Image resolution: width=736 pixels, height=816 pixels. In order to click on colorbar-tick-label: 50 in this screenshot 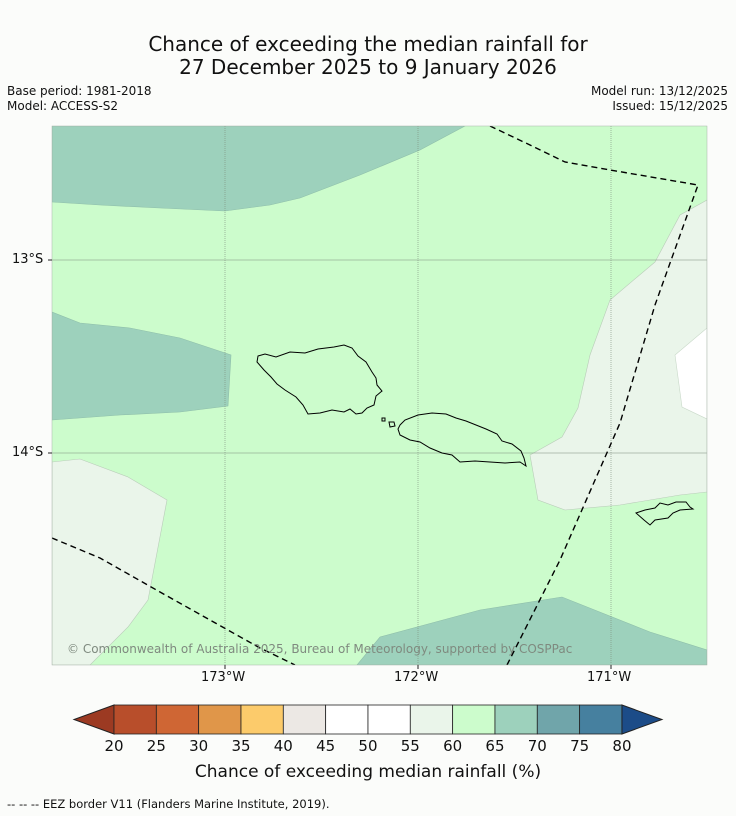, I will do `click(367, 746)`.